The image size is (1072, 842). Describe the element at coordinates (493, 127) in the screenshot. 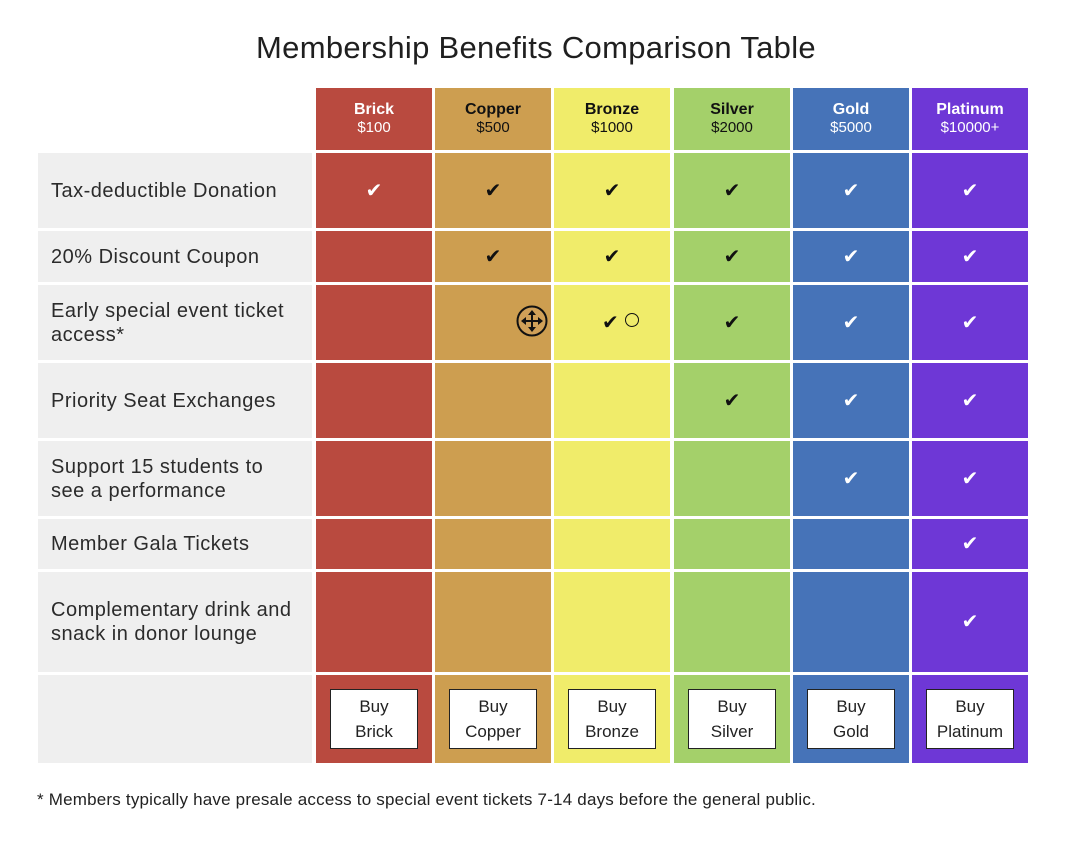

I see `tier-price: $500` at that location.